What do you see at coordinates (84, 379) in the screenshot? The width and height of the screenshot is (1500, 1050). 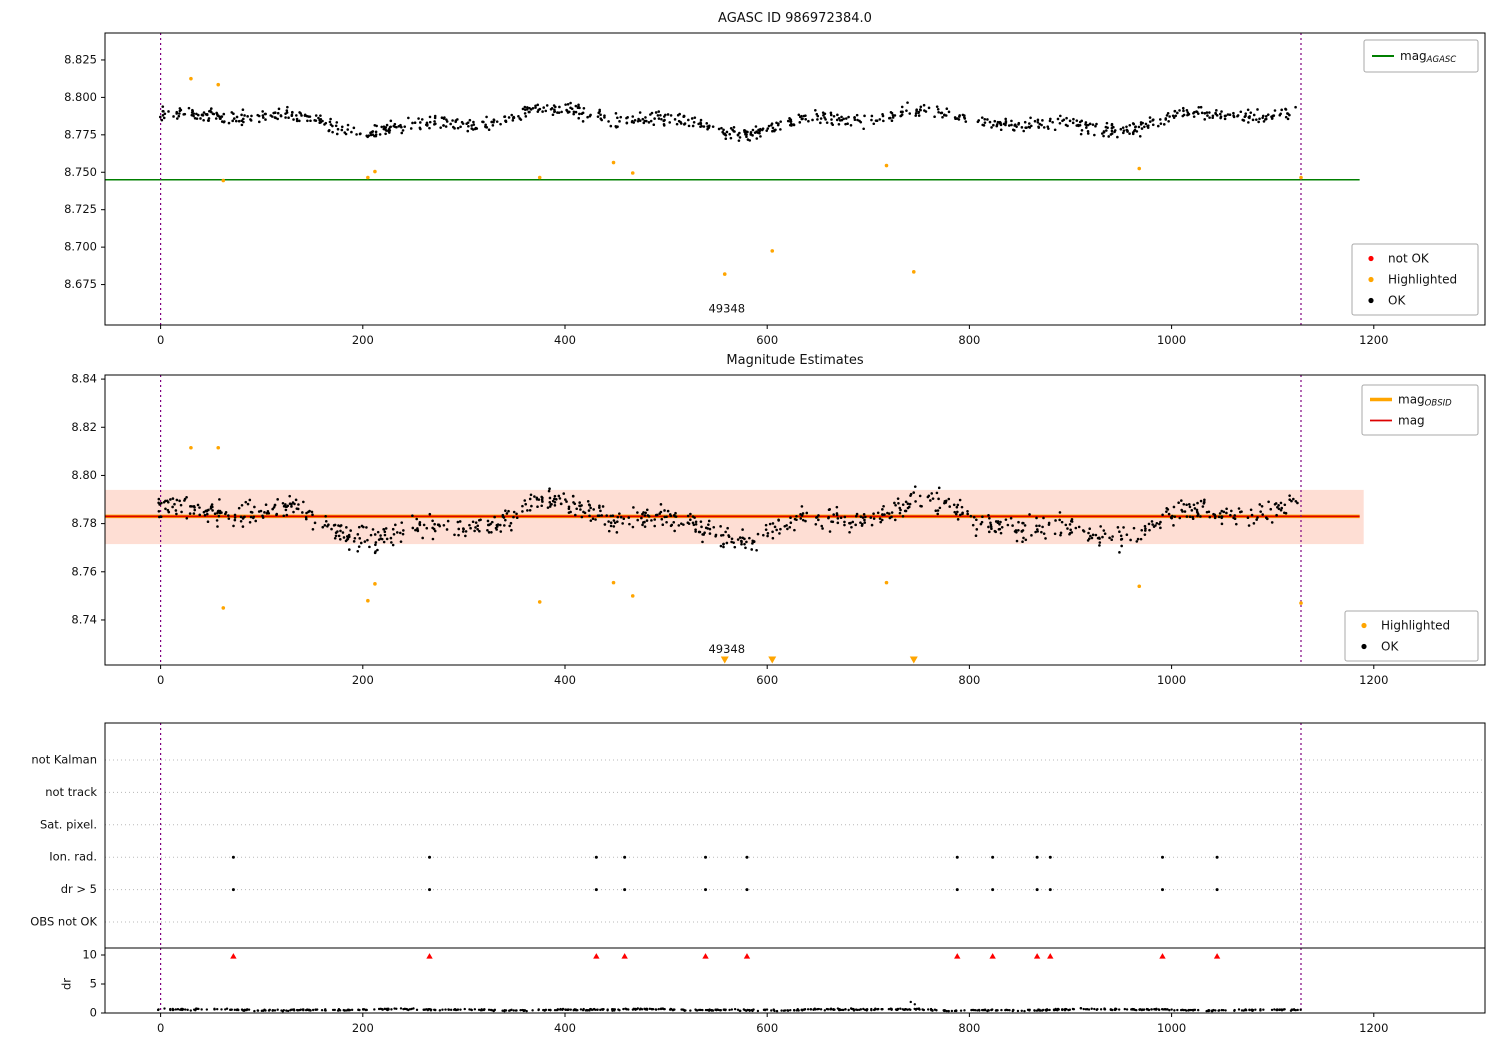 I see `svg-text: 8.84` at bounding box center [84, 379].